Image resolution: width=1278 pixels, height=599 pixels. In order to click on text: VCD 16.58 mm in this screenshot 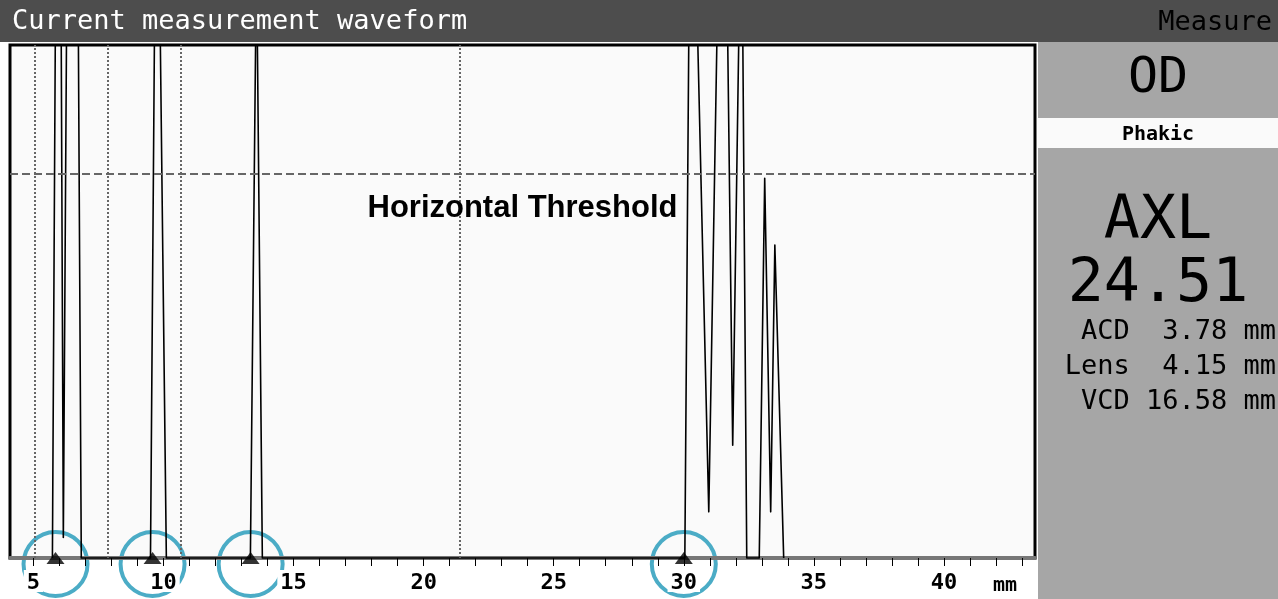, I will do `click(1178, 399)`.